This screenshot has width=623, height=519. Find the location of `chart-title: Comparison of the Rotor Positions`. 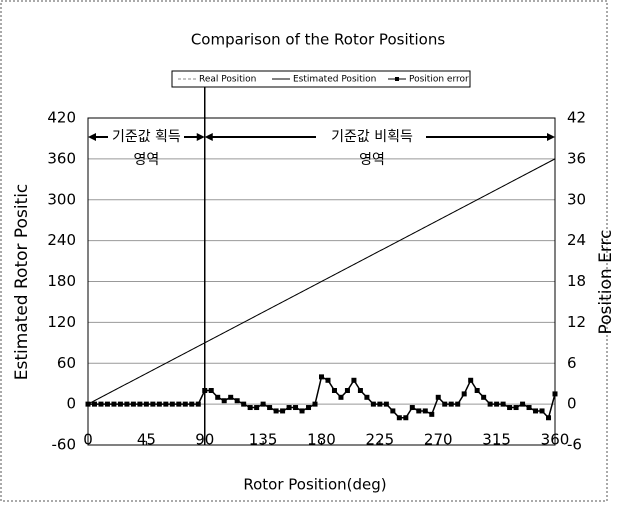

chart-title: Comparison of the Rotor Positions is located at coordinates (318, 40).